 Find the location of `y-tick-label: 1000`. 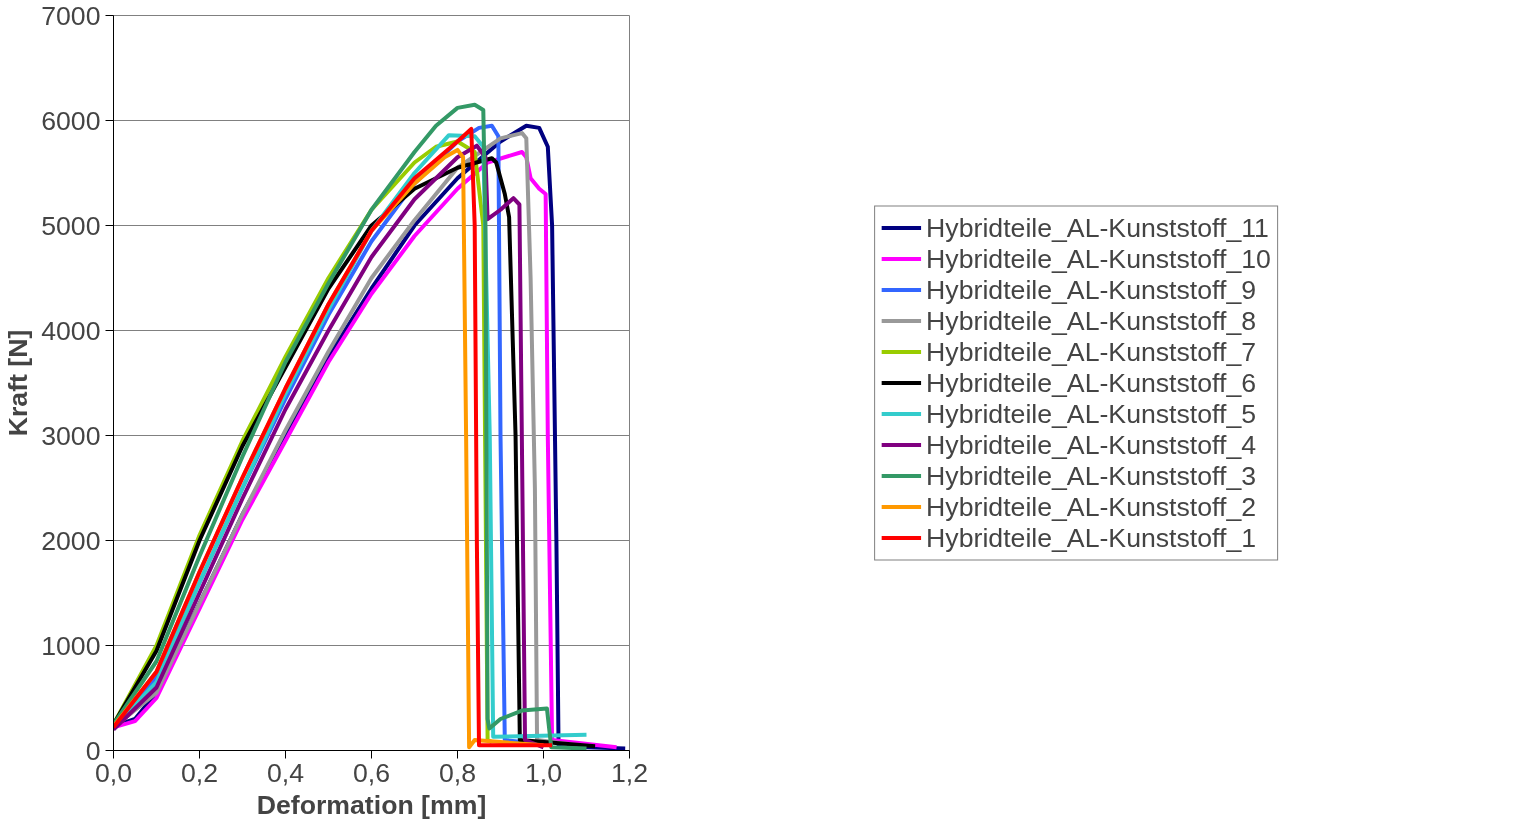

y-tick-label: 1000 is located at coordinates (71, 645).